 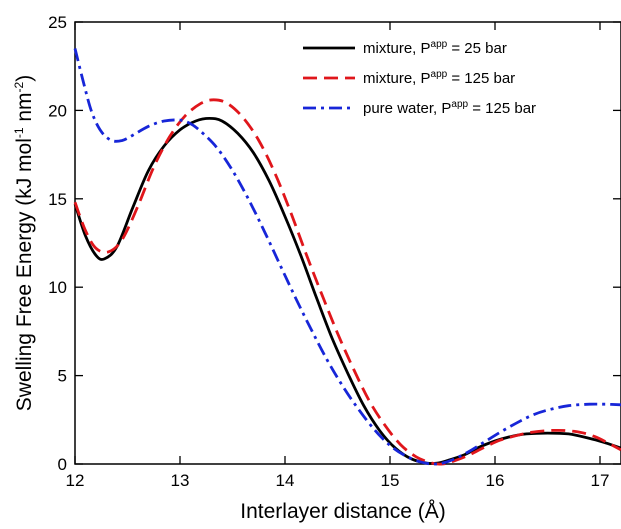 I want to click on y-tick-label: 25, so click(x=57, y=22).